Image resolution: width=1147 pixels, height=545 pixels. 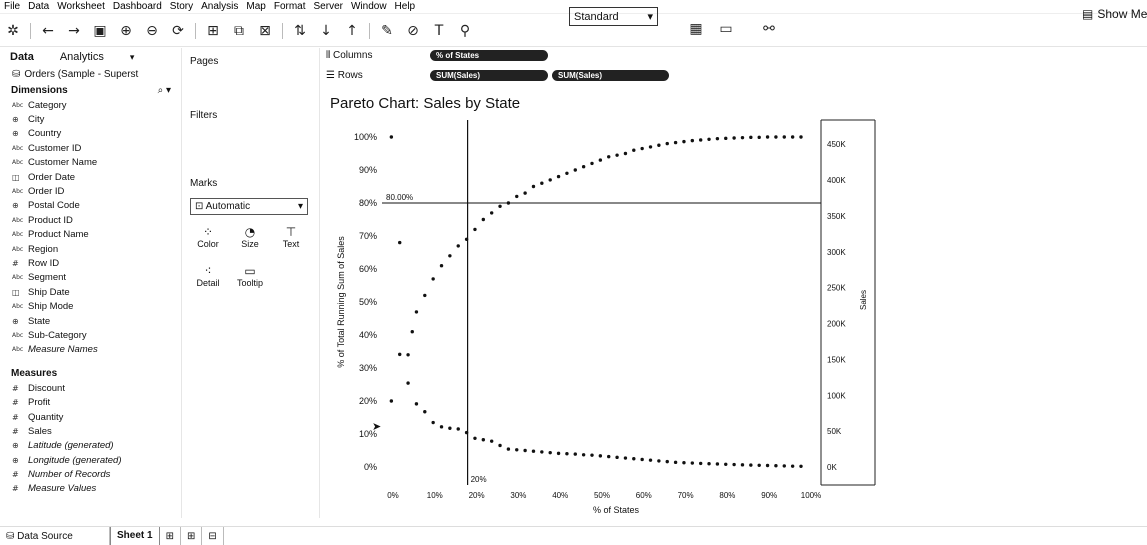 What do you see at coordinates (90, 263) in the screenshot?
I see `field-item: # Row ID` at bounding box center [90, 263].